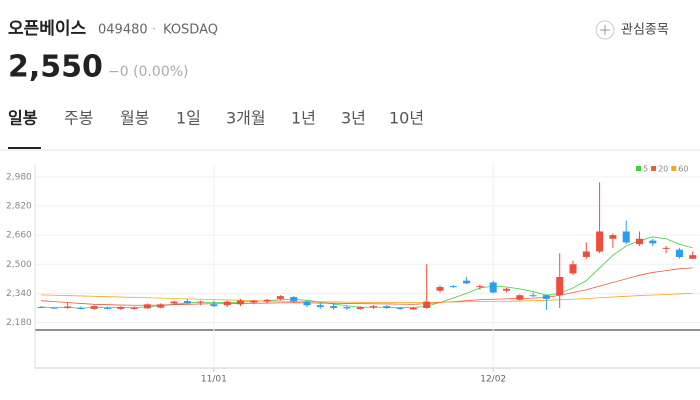 This screenshot has height=400, width=700. Describe the element at coordinates (123, 30) in the screenshot. I see `stock-code: 049480` at that location.